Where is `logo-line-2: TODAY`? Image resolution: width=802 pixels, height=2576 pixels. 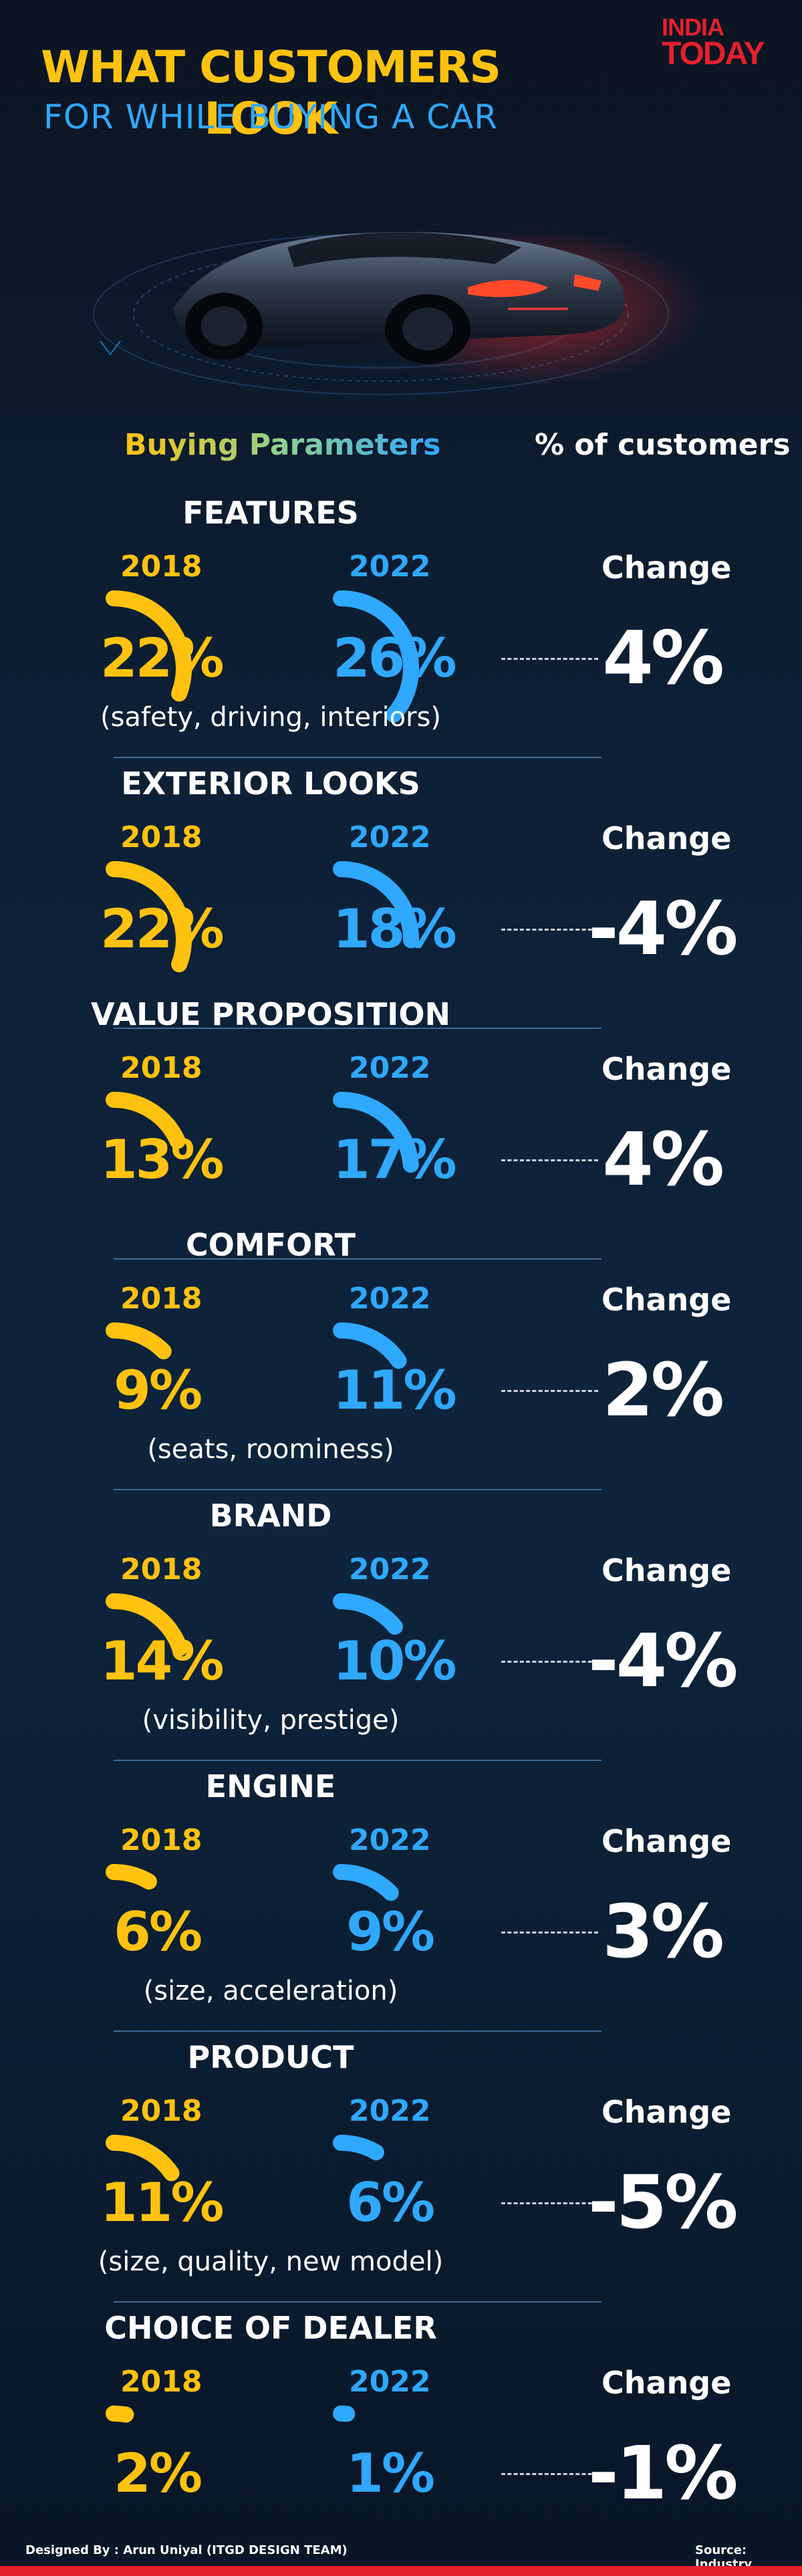
logo-line-2: TODAY is located at coordinates (713, 54).